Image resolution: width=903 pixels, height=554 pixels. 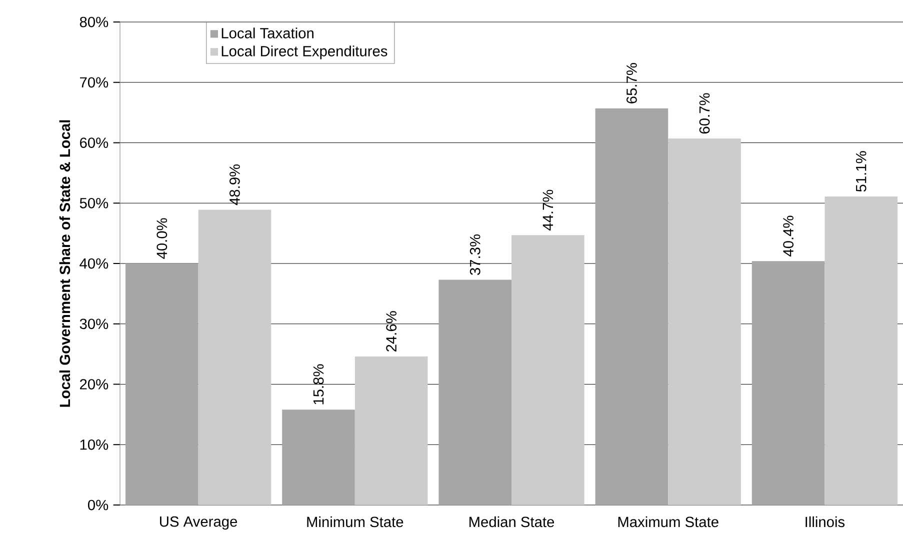 I want to click on y-tick-label: 60%, so click(x=94, y=143).